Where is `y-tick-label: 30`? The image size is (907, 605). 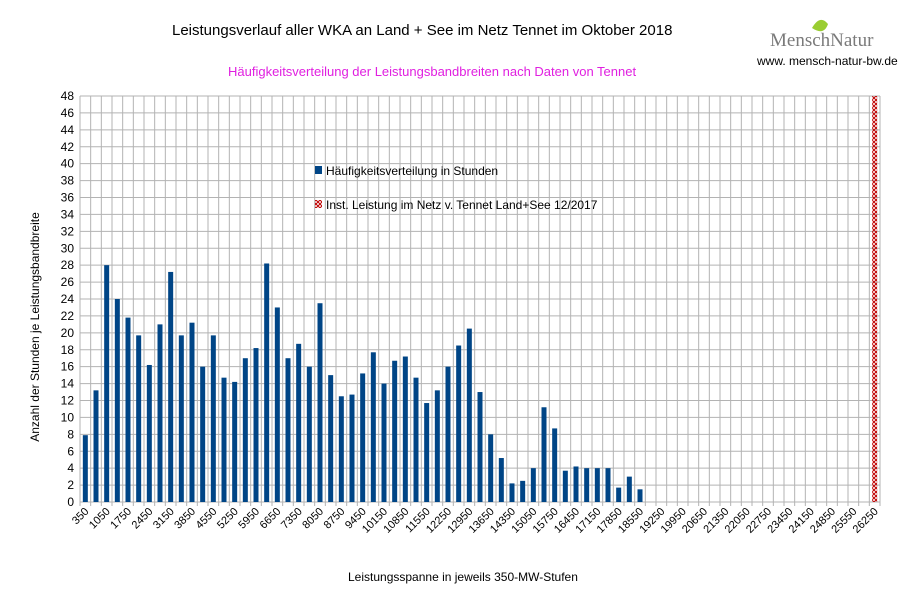
y-tick-label: 30 is located at coordinates (68, 248).